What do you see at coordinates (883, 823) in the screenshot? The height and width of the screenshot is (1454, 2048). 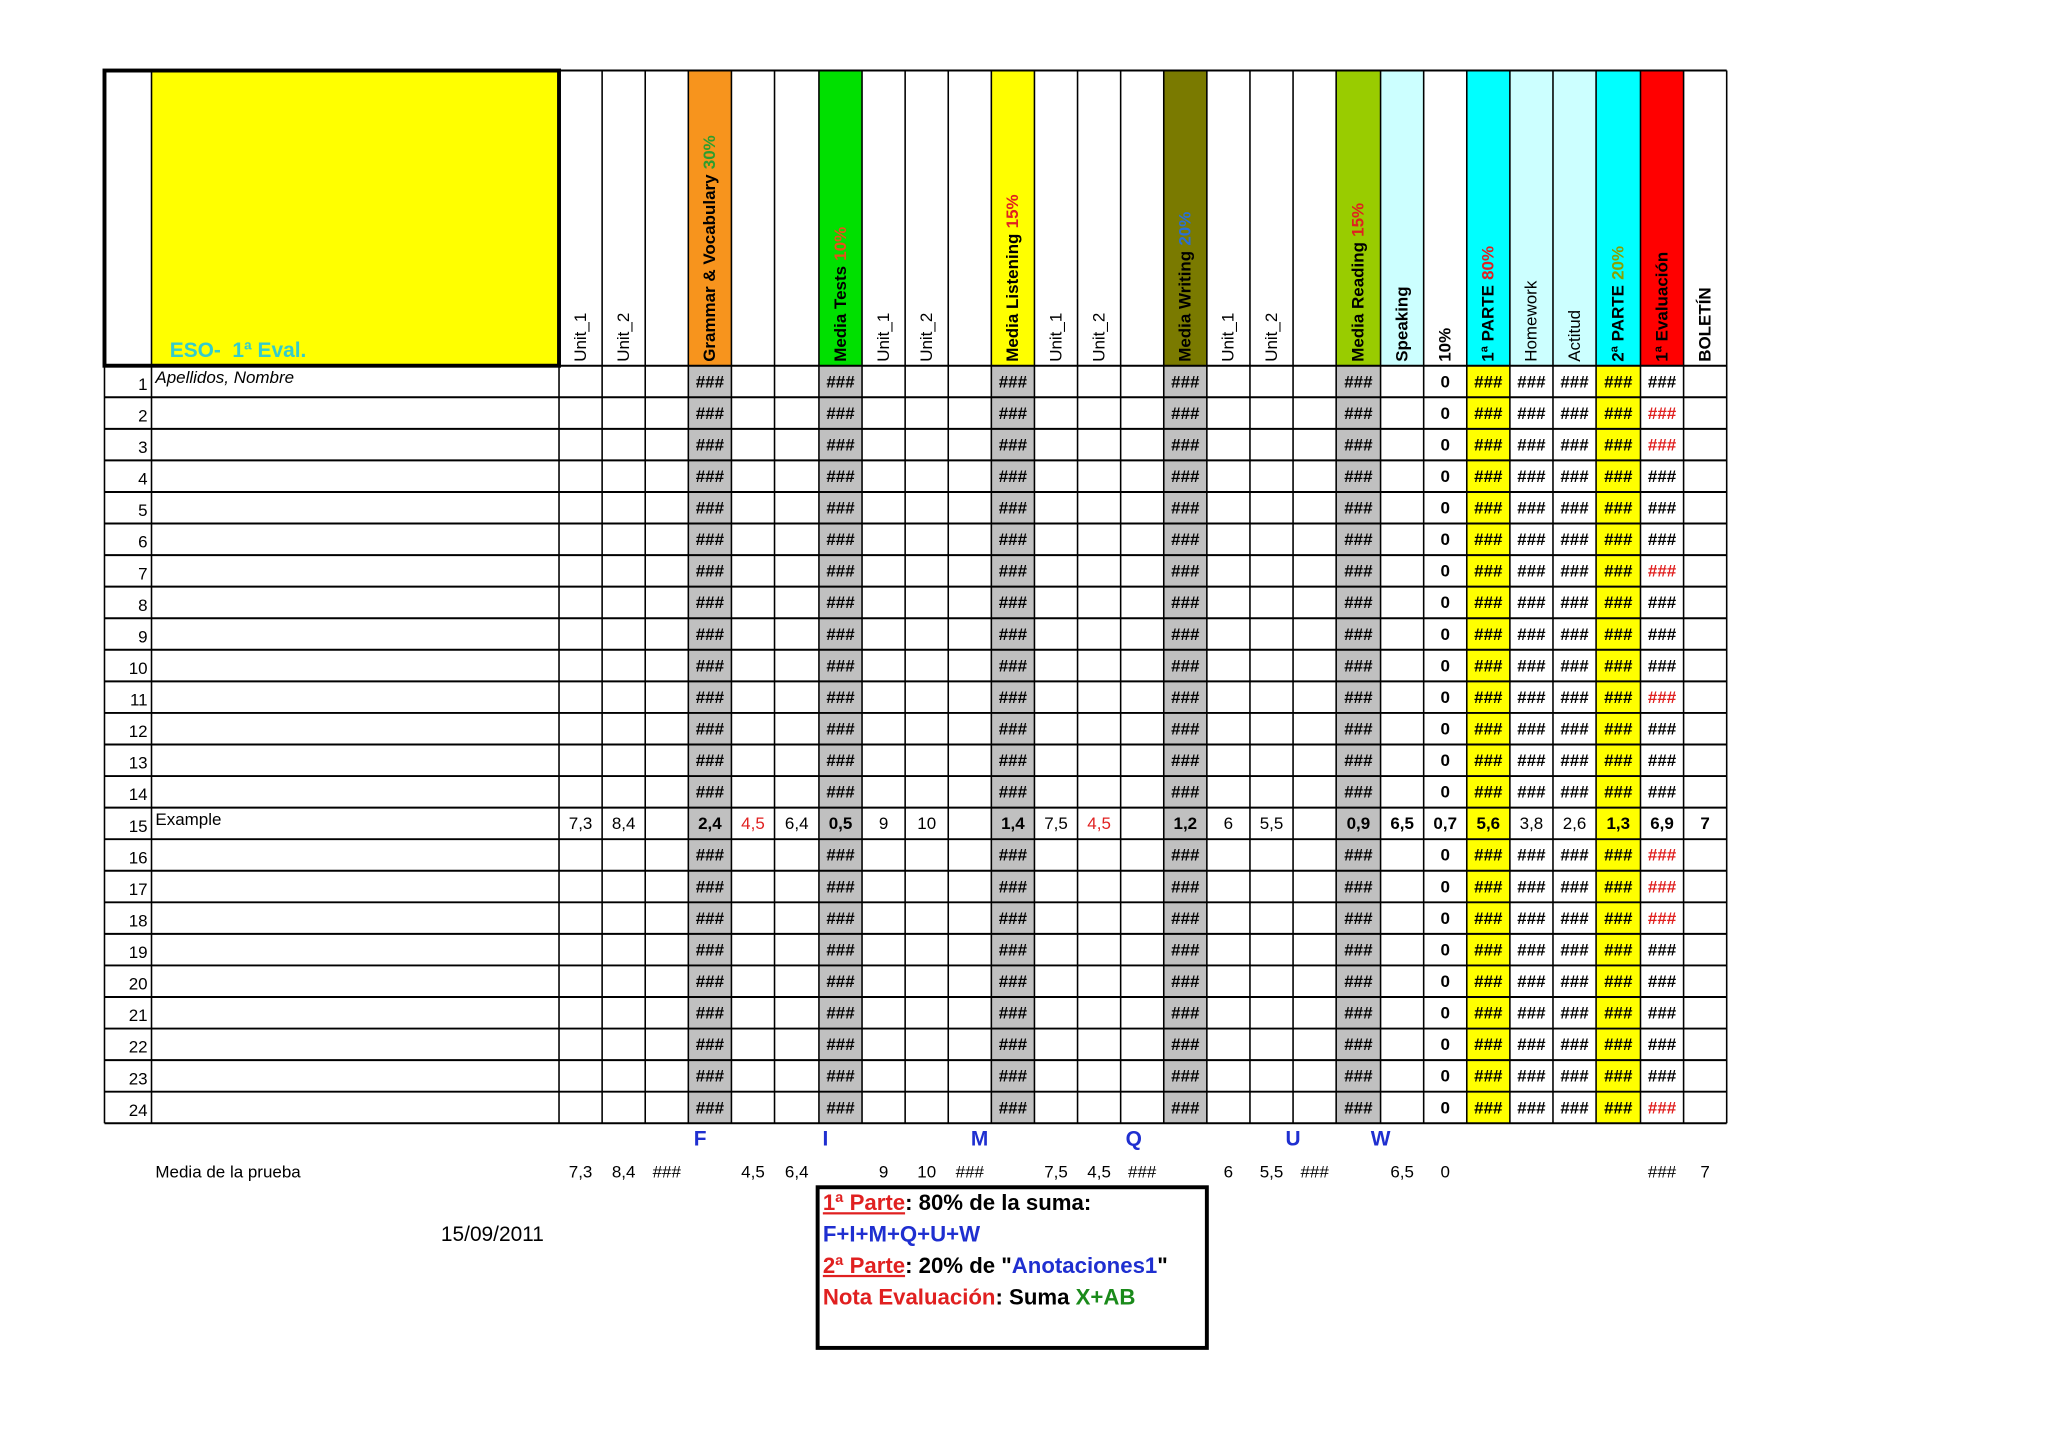 I see `cell-value: 9` at bounding box center [883, 823].